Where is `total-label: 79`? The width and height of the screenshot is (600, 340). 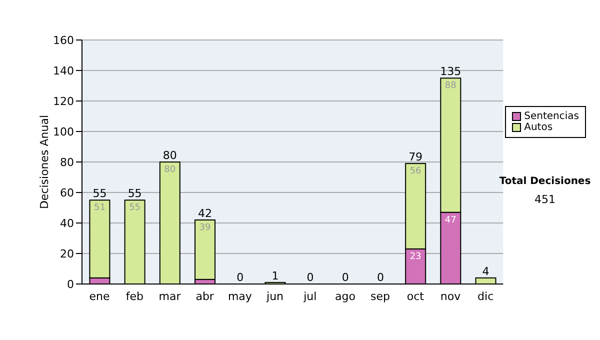
total-label: 79 is located at coordinates (415, 157).